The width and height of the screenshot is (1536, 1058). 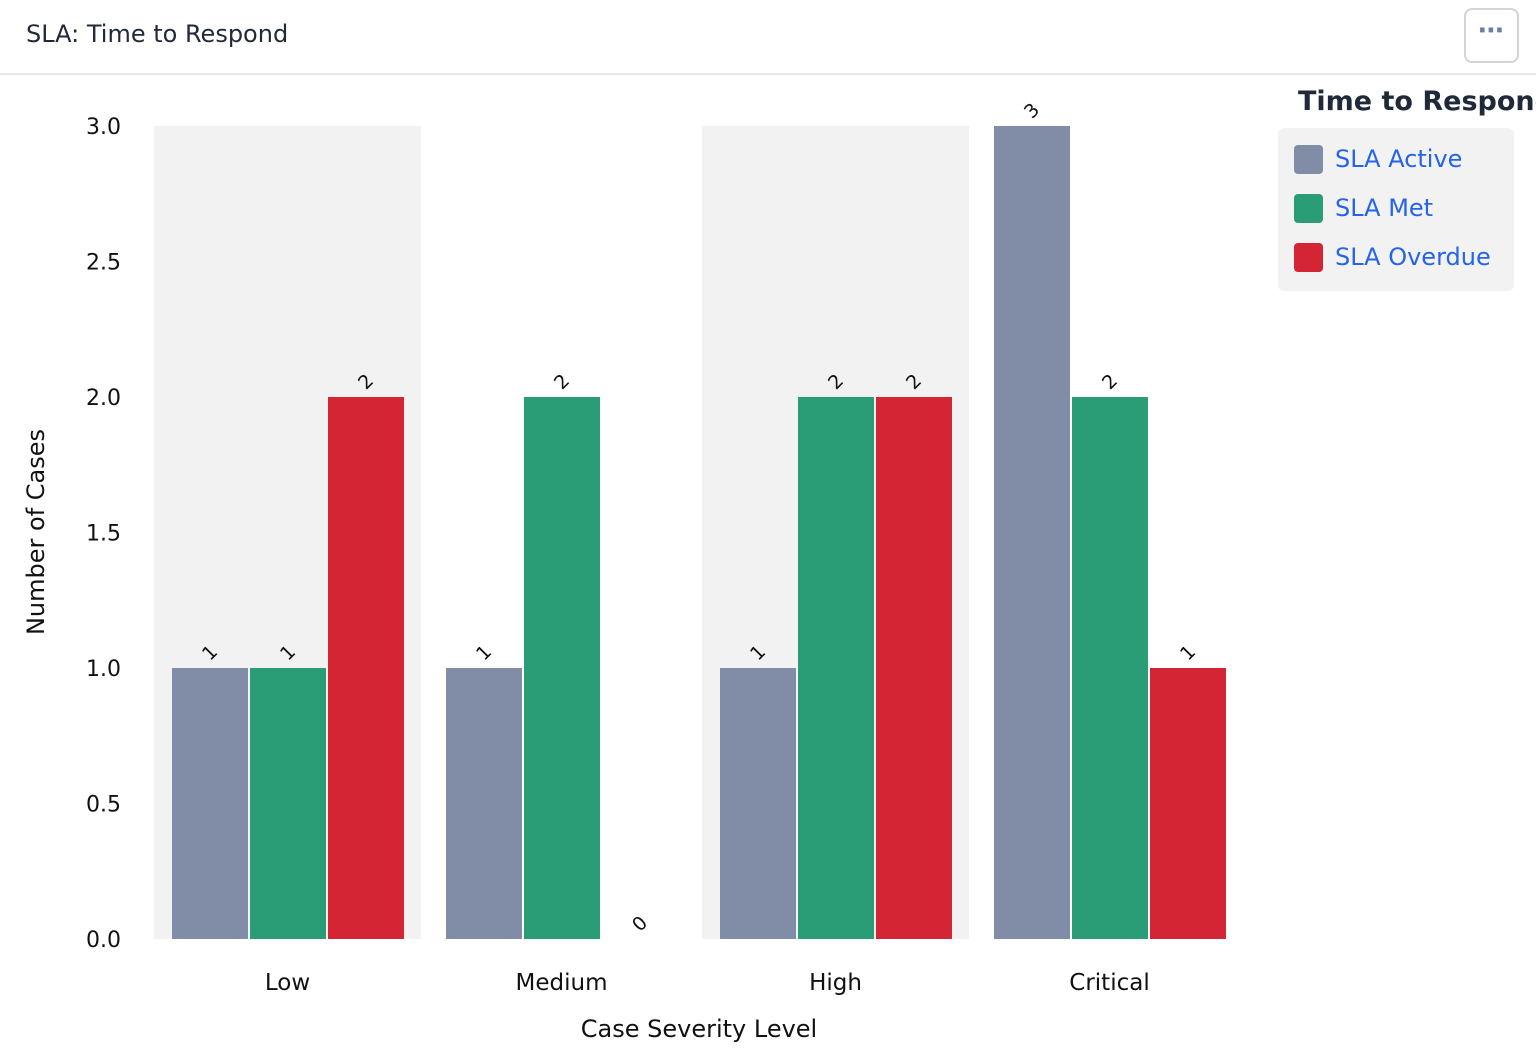 I want to click on x-tick-label: Critical, so click(x=1109, y=983).